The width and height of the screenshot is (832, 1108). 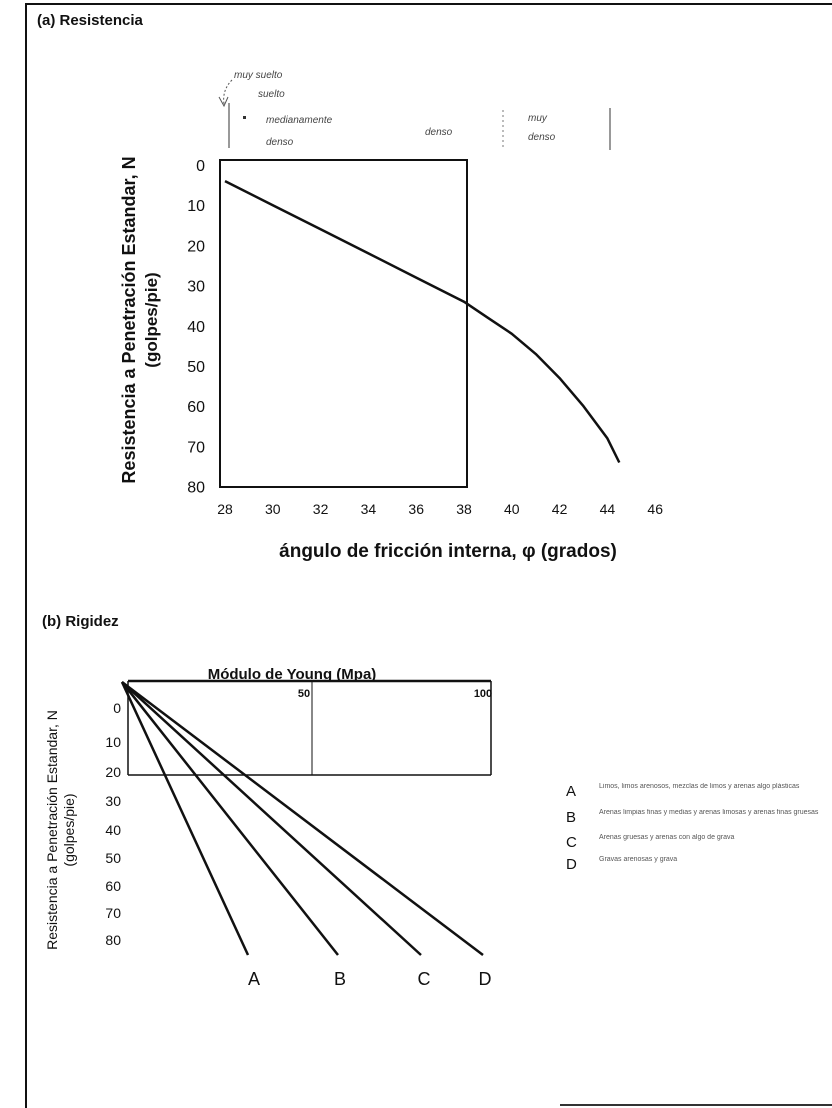 What do you see at coordinates (299, 120) in the screenshot?
I see `density-label-medianamente: medianamente` at bounding box center [299, 120].